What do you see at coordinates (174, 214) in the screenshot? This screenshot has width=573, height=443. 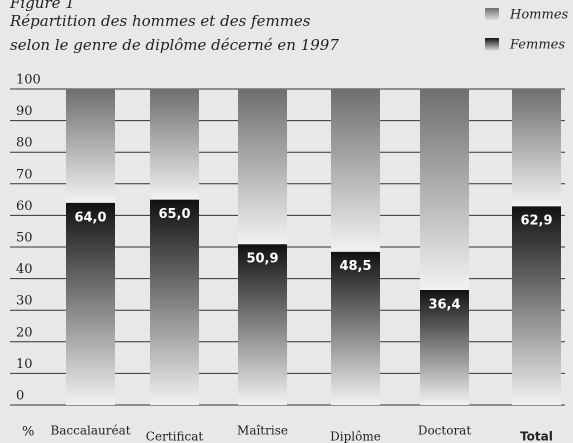 I see `data-label: 65,0` at bounding box center [174, 214].